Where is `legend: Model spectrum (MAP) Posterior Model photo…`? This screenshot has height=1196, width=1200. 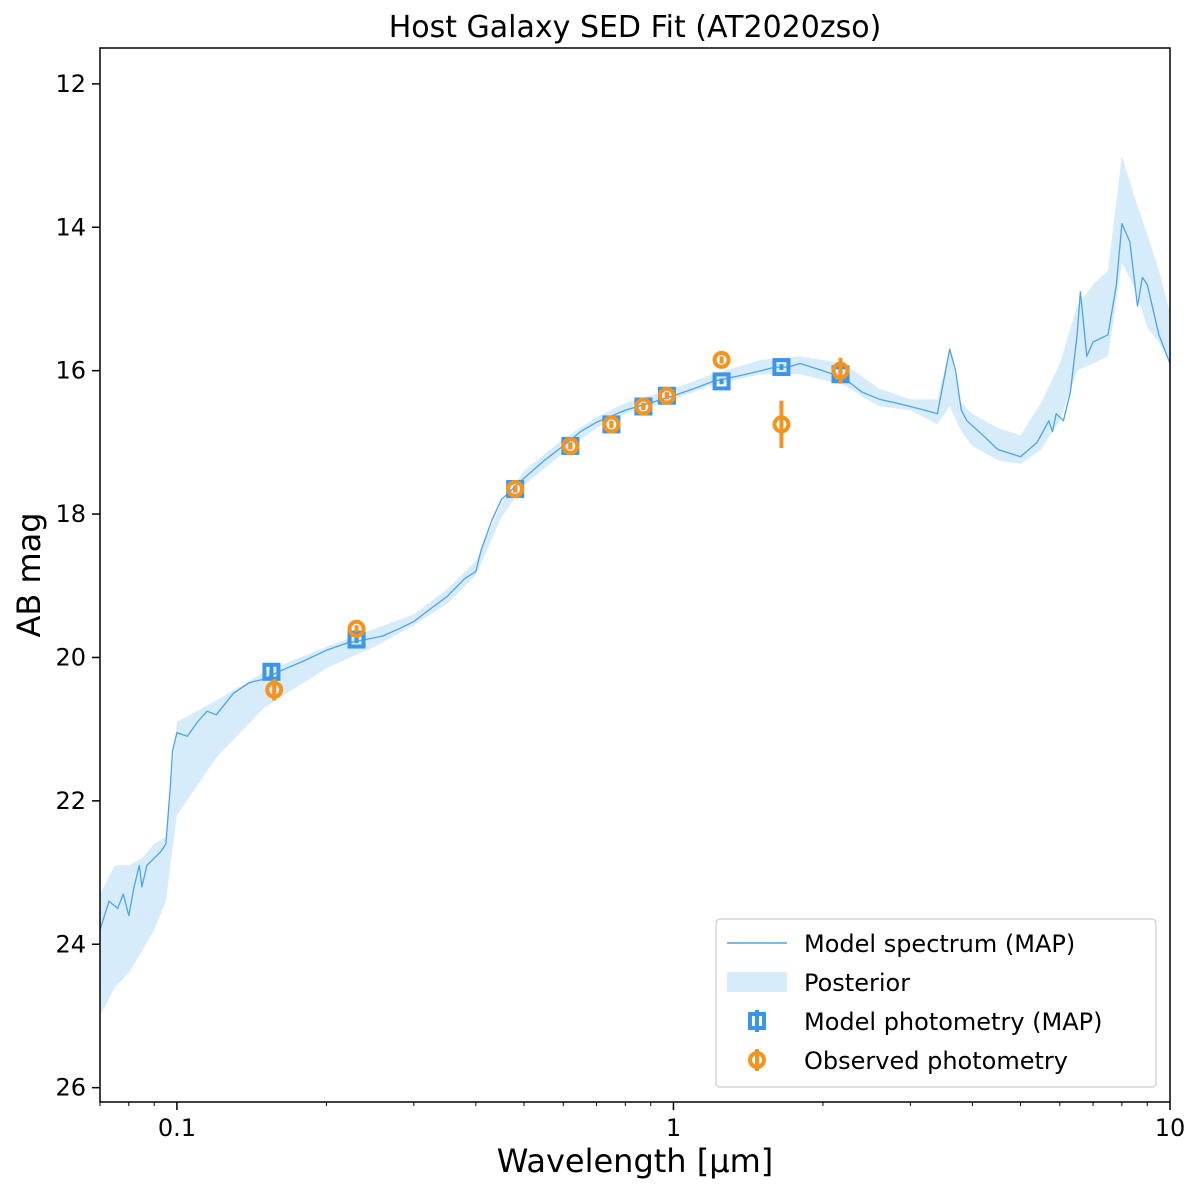 legend: Model spectrum (MAP) Posterior Model photo… is located at coordinates (936, 1003).